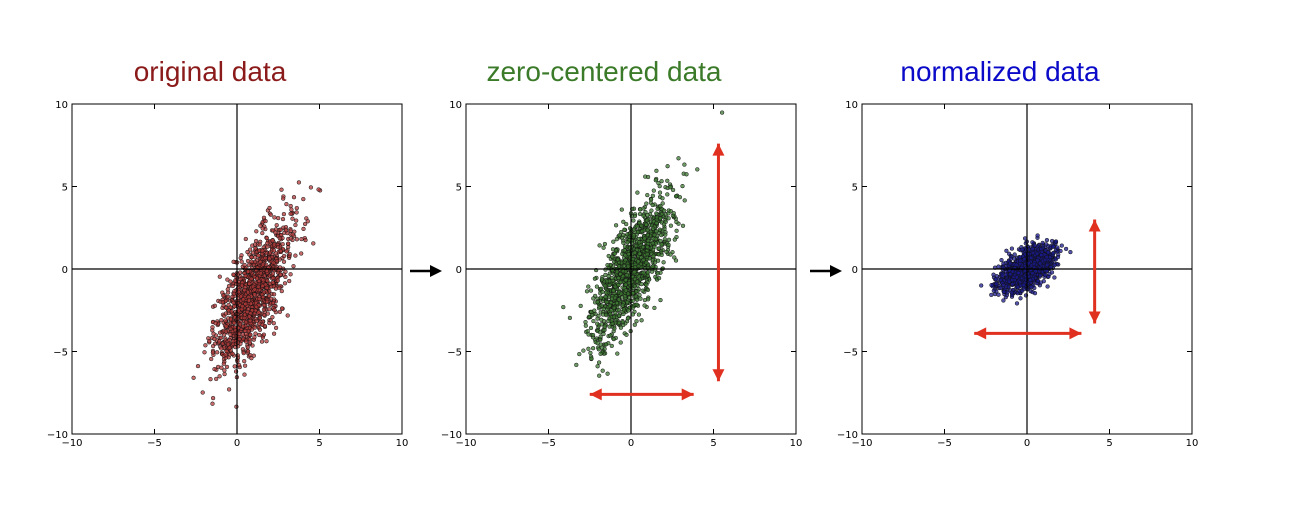 The height and width of the screenshot is (512, 1312). I want to click on x-tick-label: 10, so click(402, 443).